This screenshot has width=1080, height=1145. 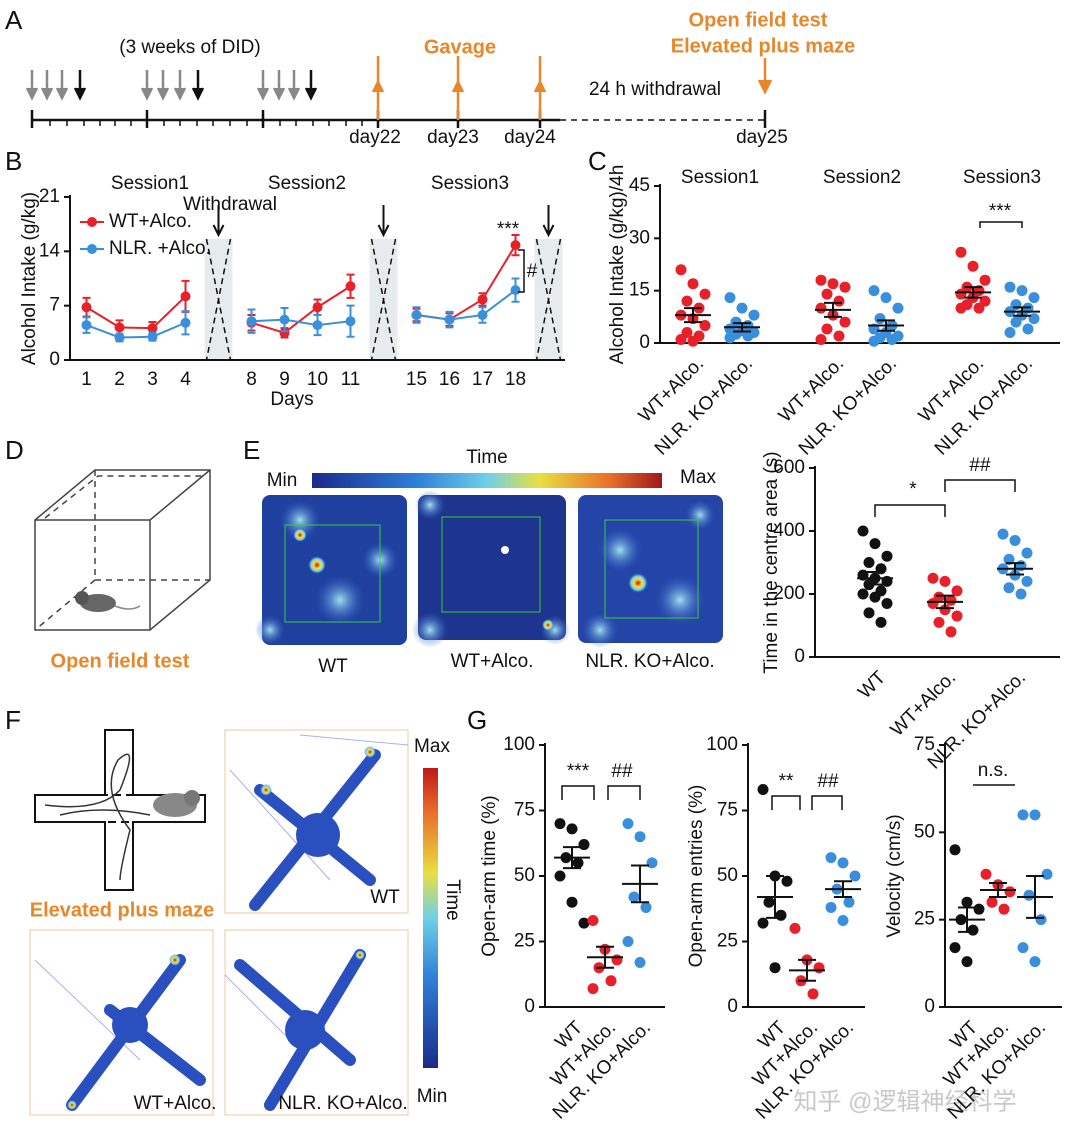 What do you see at coordinates (872, 685) in the screenshot?
I see `x-tick-label: WT` at bounding box center [872, 685].